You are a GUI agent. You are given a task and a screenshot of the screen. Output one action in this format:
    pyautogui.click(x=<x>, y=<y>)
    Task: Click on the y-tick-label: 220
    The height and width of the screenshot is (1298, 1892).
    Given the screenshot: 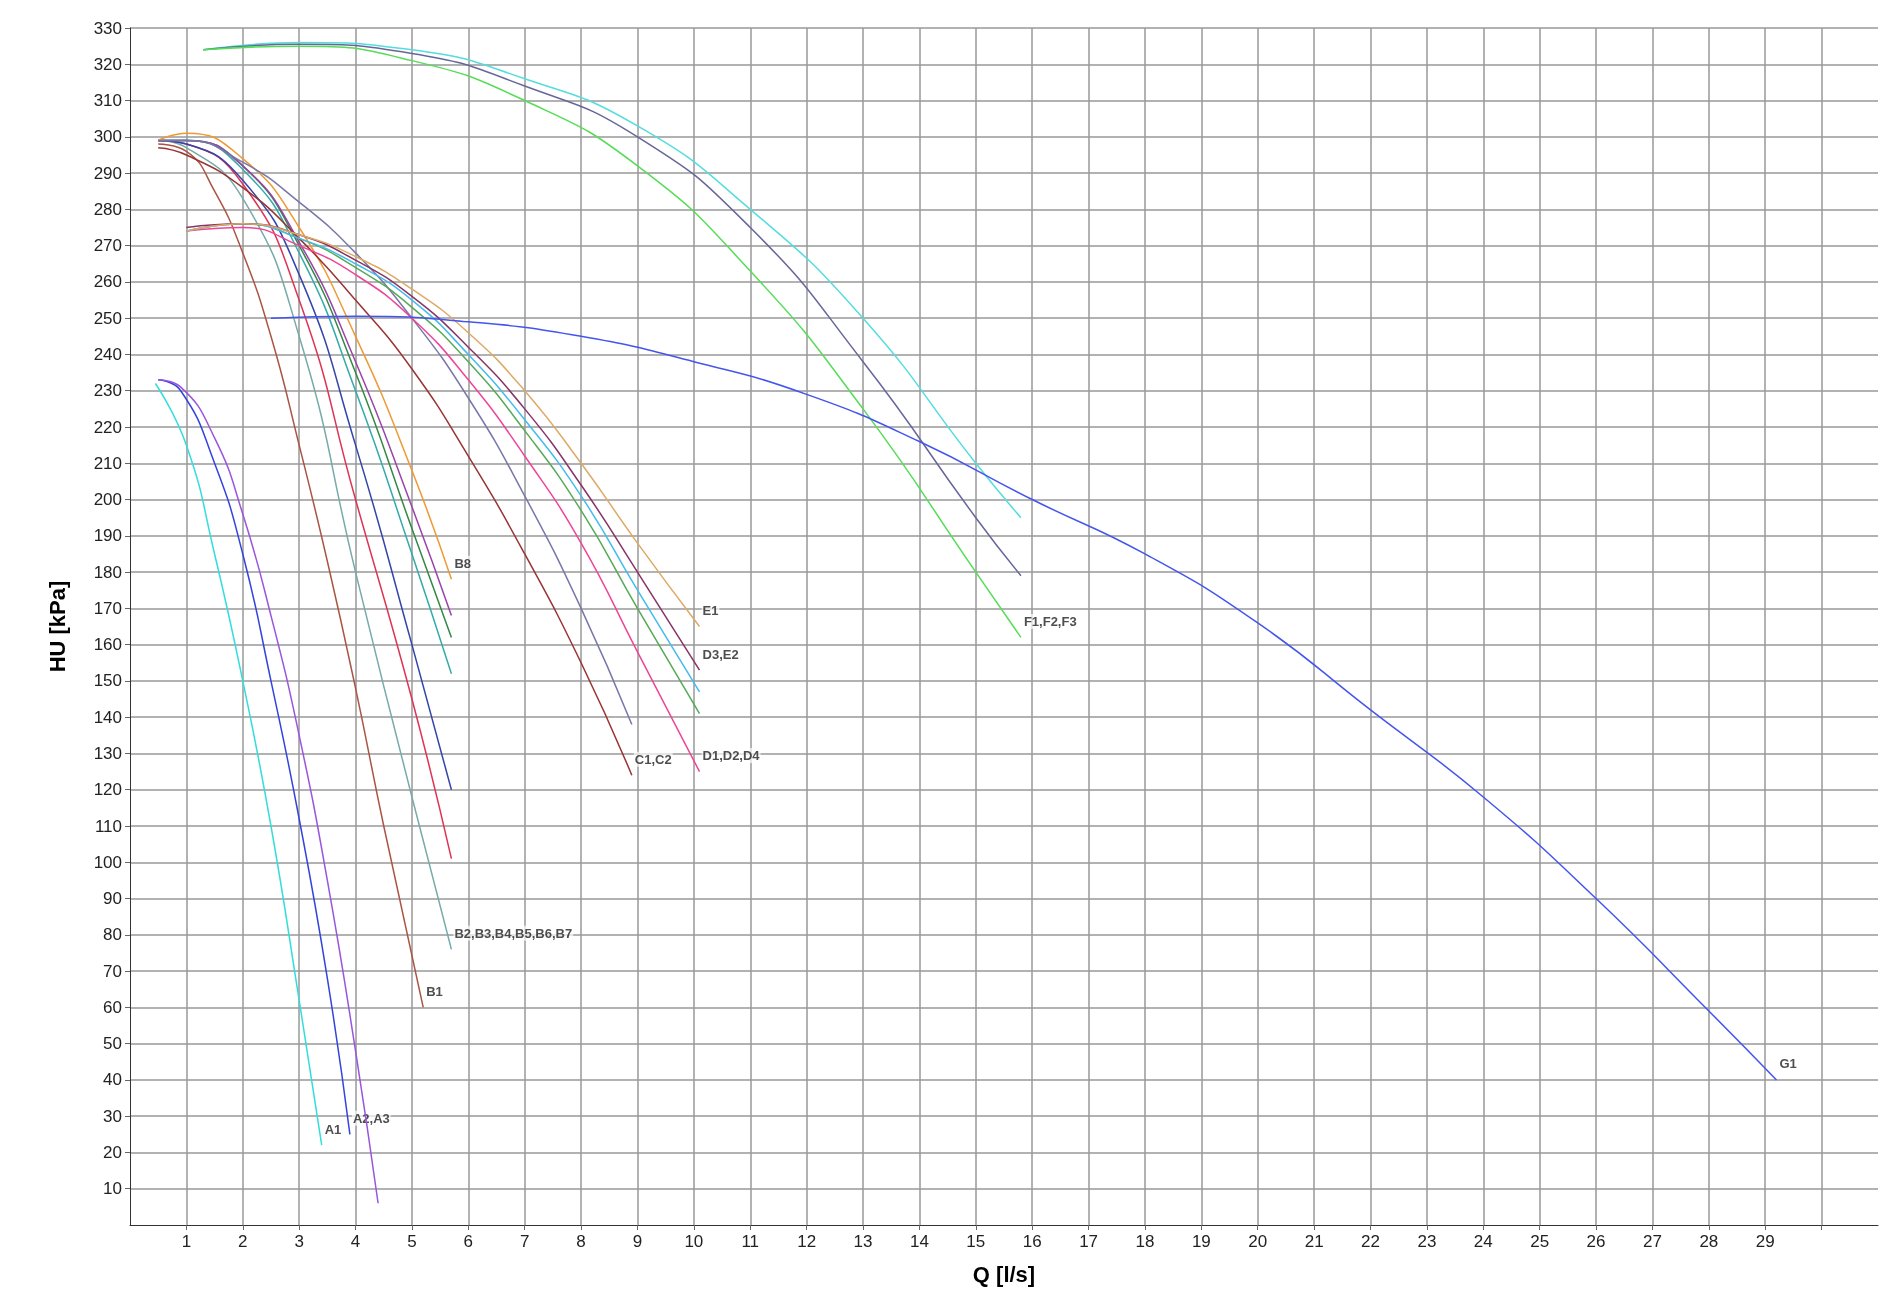 What is the action you would take?
    pyautogui.click(x=107, y=427)
    